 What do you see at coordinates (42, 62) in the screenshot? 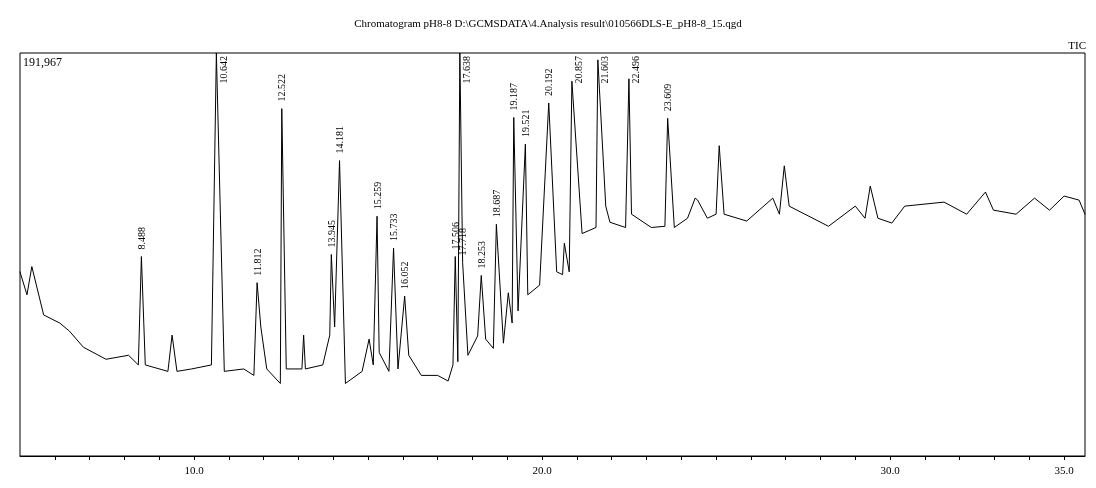
I see `annotation: 191,967` at bounding box center [42, 62].